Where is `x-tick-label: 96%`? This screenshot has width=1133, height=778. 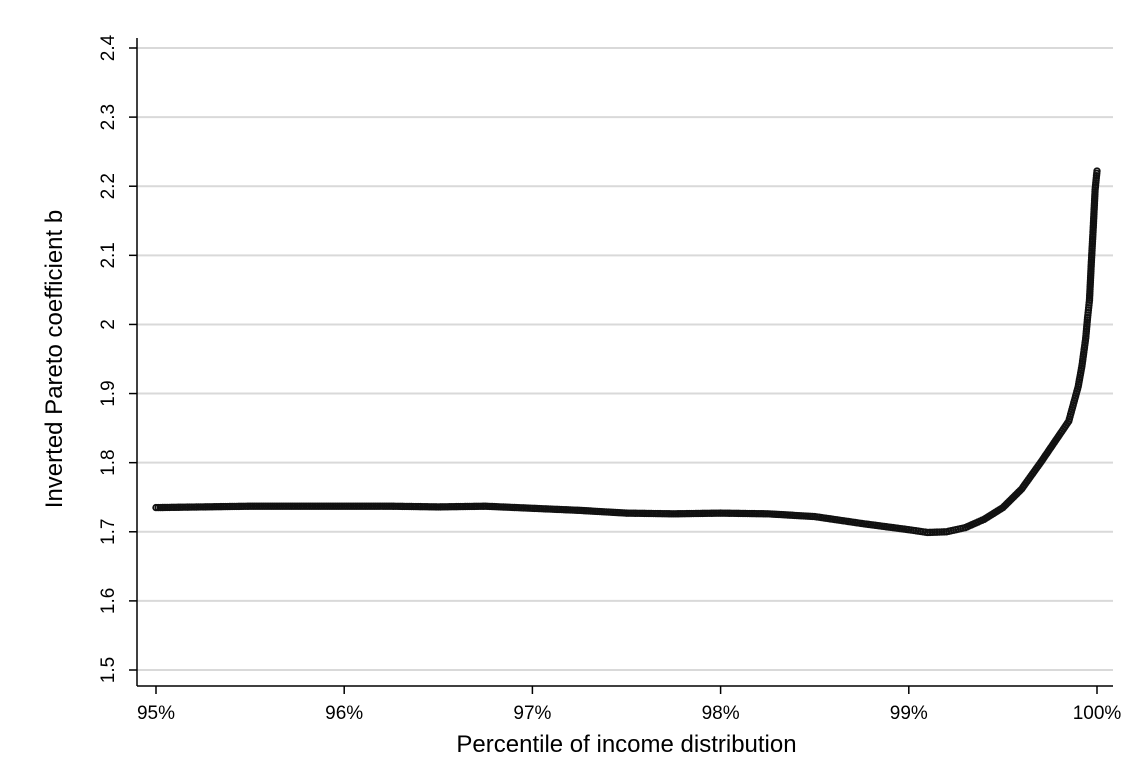
x-tick-label: 96% is located at coordinates (344, 713).